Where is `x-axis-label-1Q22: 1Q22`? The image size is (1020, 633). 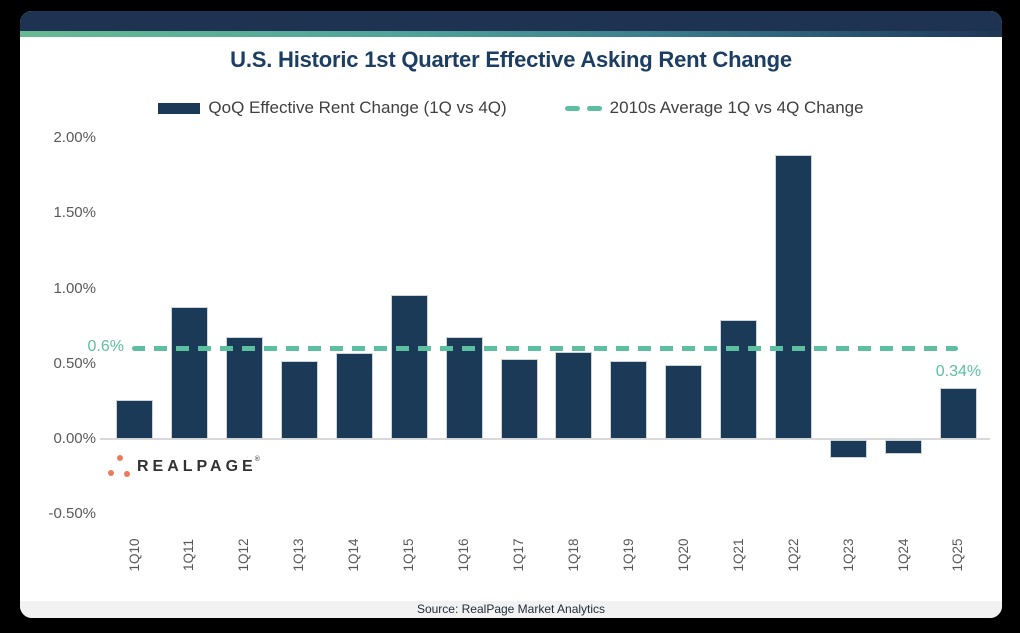 x-axis-label-1Q22: 1Q22 is located at coordinates (793, 555).